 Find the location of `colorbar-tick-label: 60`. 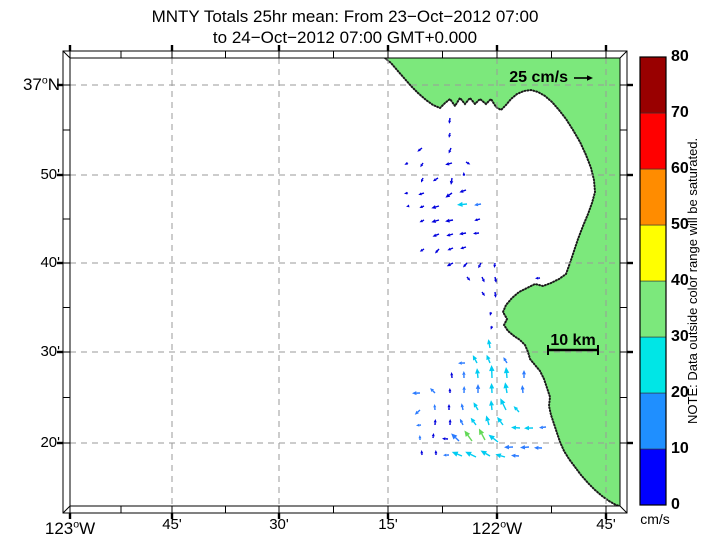

colorbar-tick-label: 60 is located at coordinates (680, 168).